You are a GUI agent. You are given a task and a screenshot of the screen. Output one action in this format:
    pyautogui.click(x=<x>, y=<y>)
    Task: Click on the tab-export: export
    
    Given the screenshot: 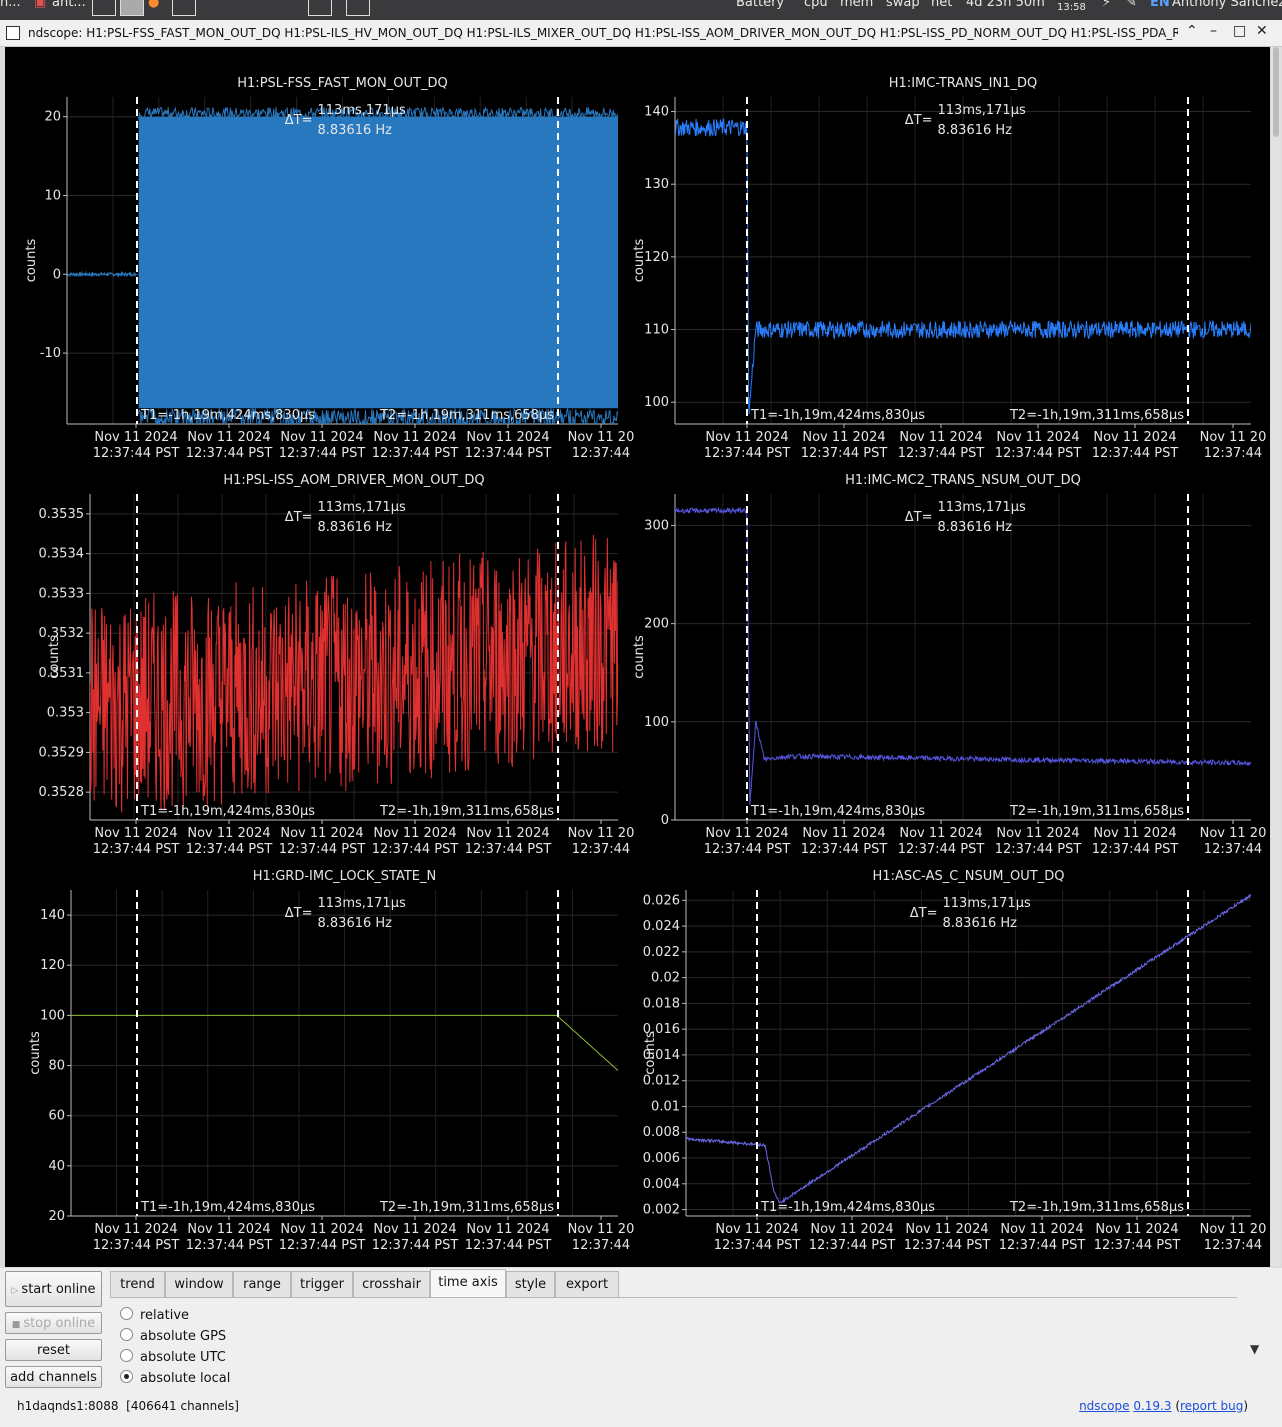 What is the action you would take?
    pyautogui.click(x=587, y=1284)
    